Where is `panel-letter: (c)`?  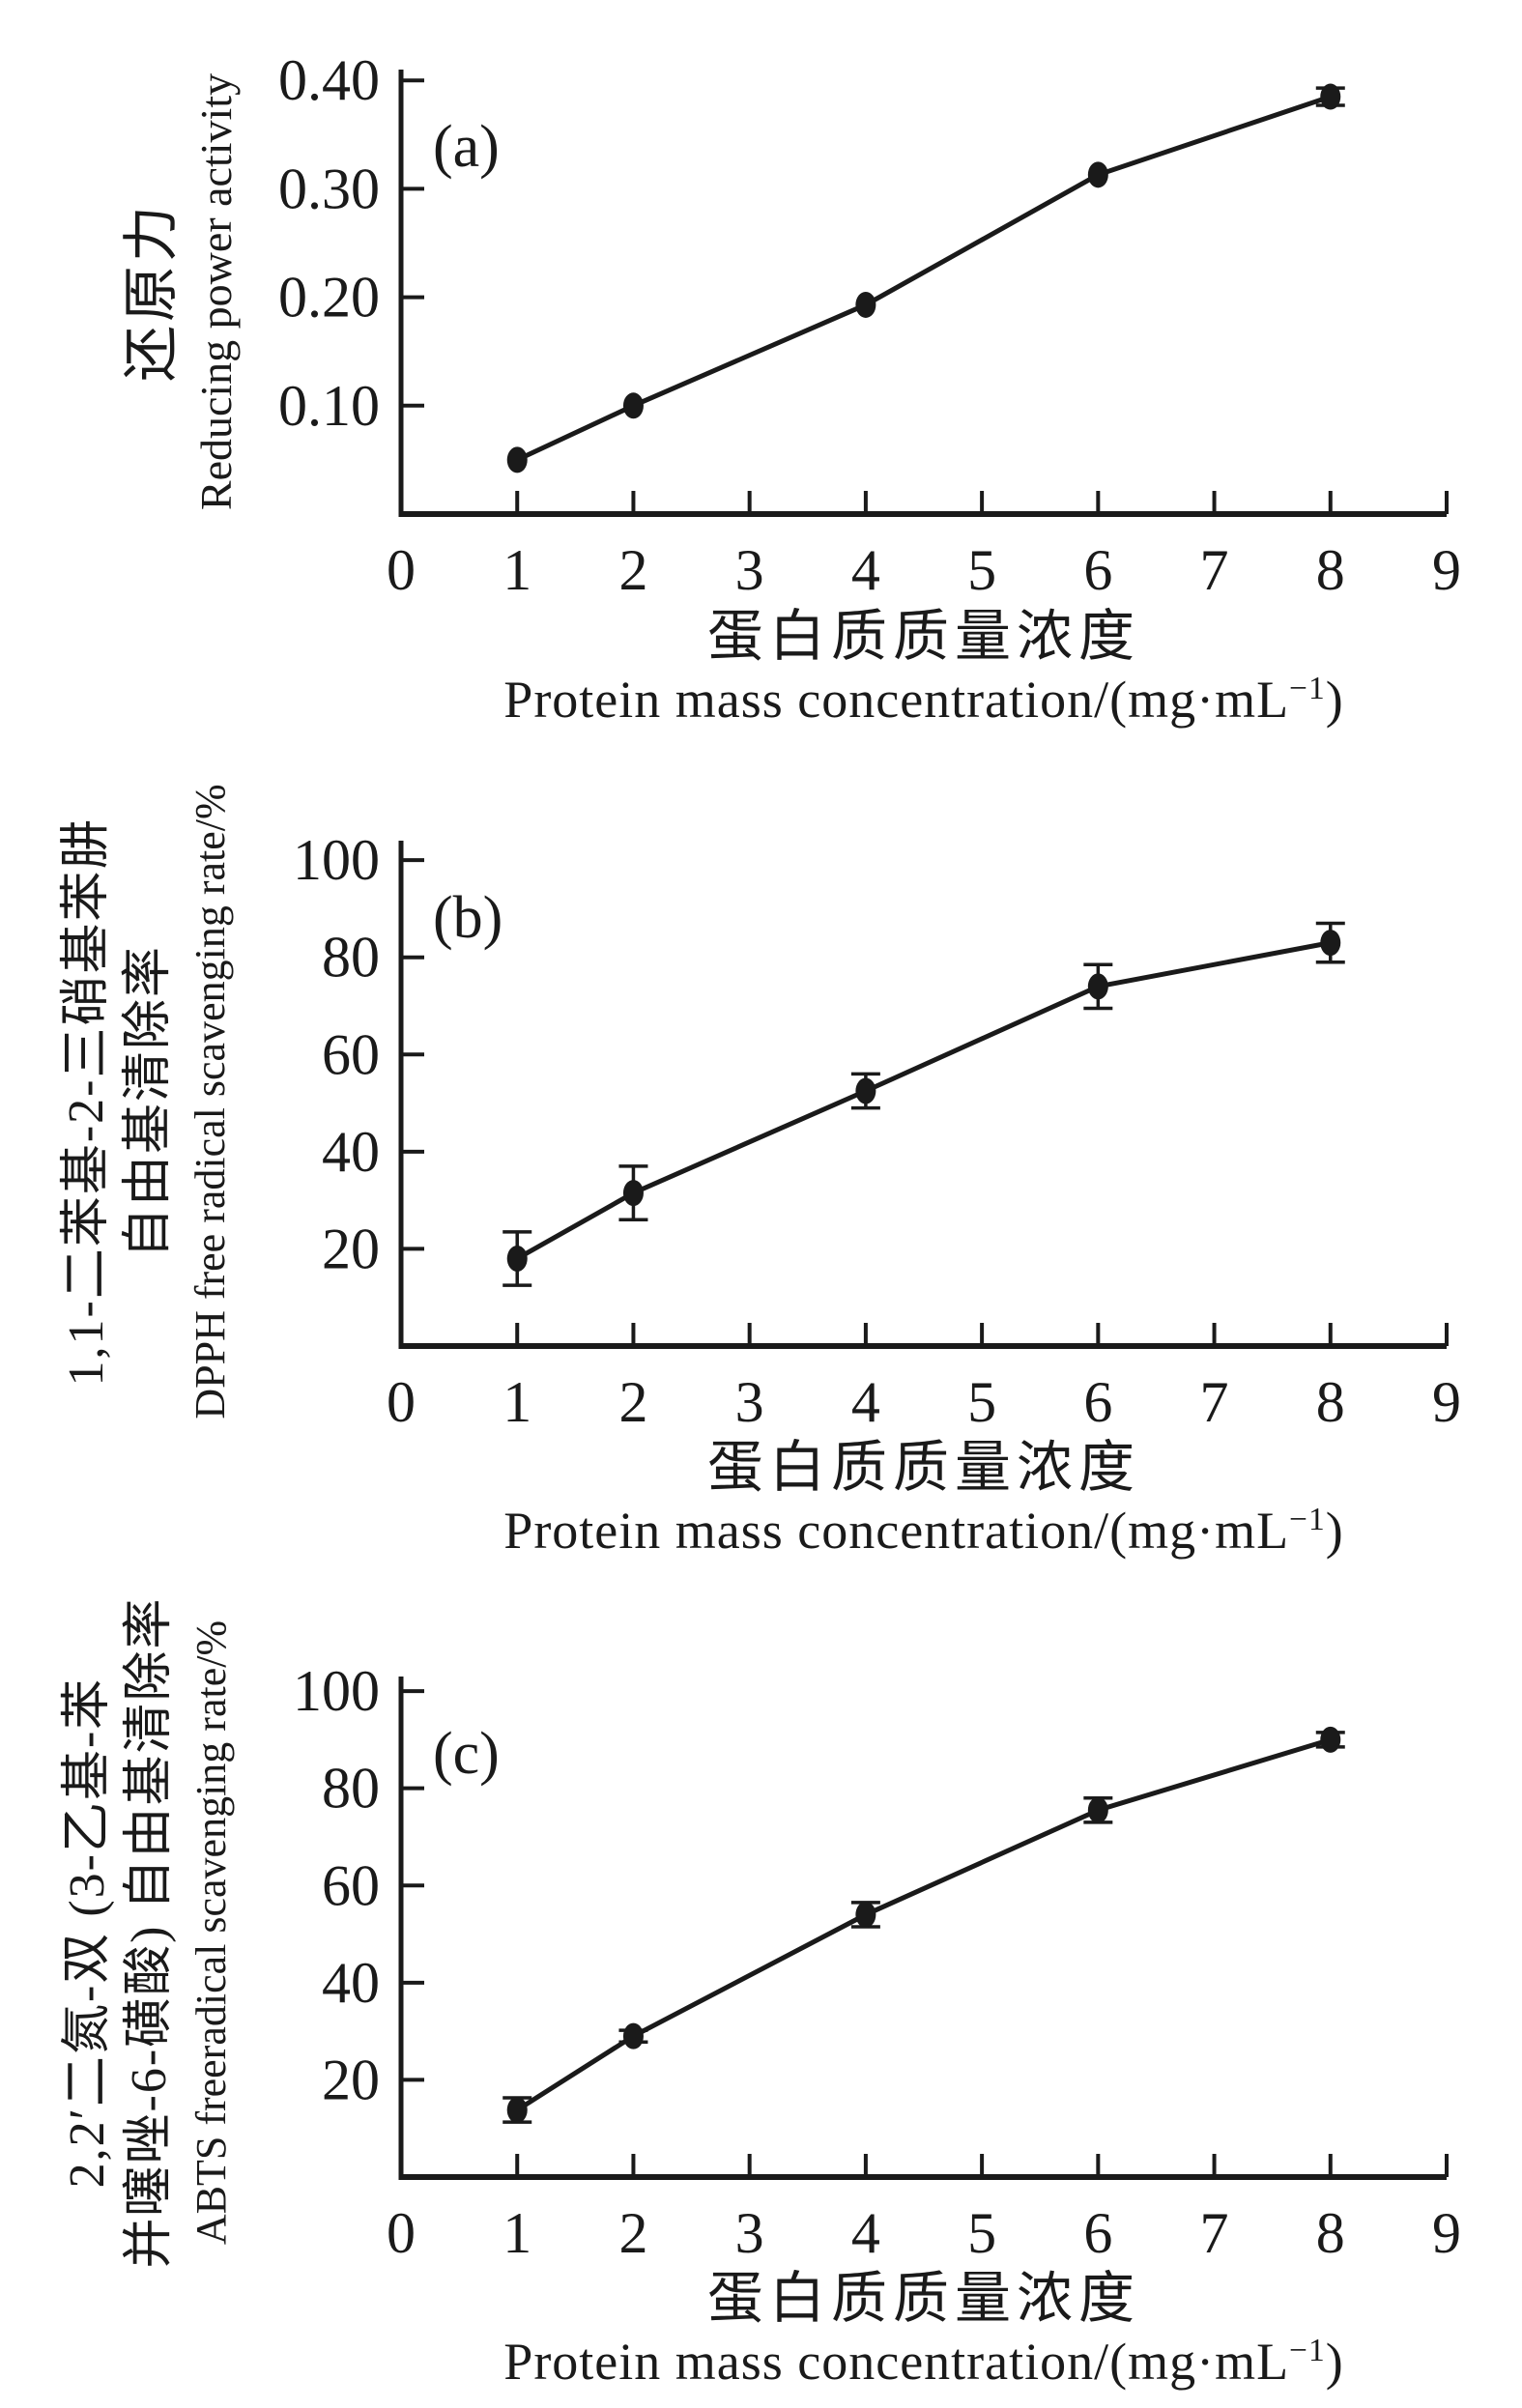
panel-letter: (c) is located at coordinates (467, 1754).